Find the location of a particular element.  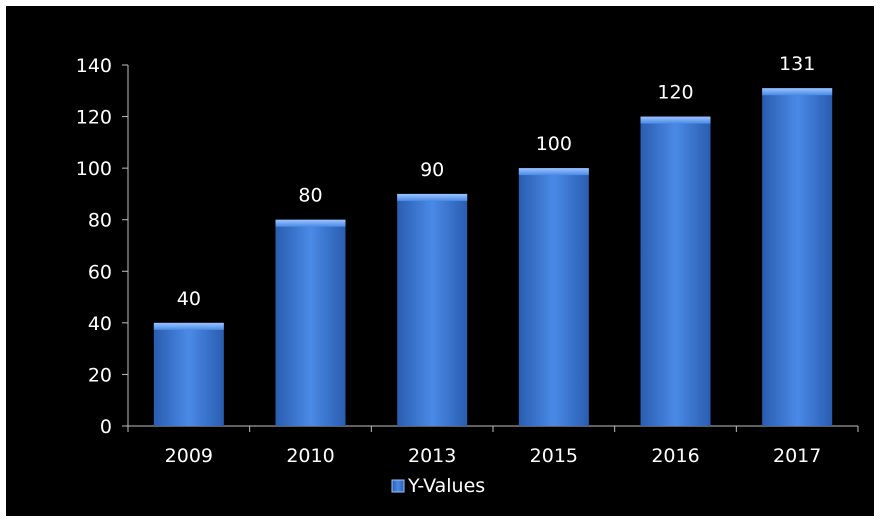

y-tick-label: 0 is located at coordinates (106, 427).